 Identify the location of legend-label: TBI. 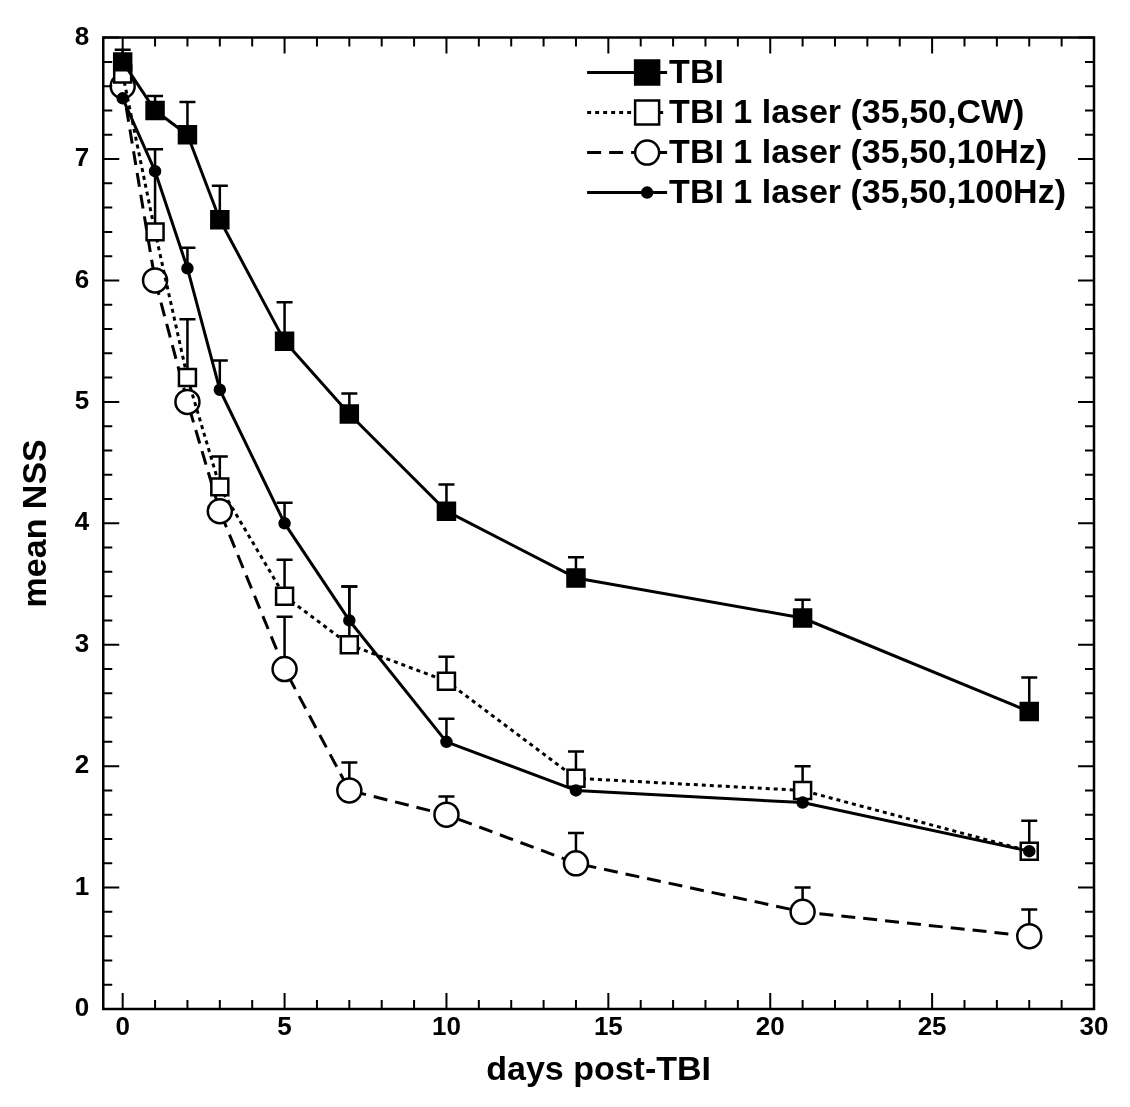
(696, 70).